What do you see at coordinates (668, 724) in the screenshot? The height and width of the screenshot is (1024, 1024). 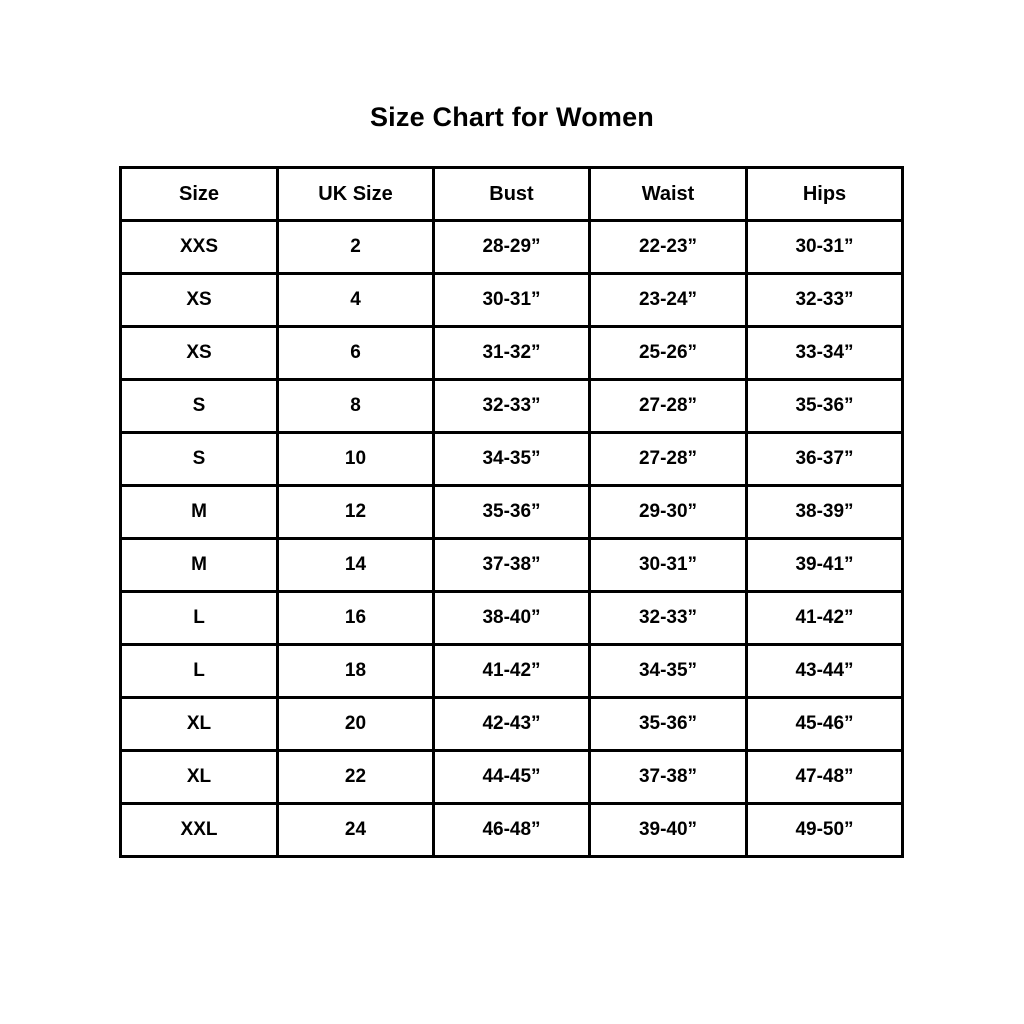 I see `cell-waist: 35-36”` at bounding box center [668, 724].